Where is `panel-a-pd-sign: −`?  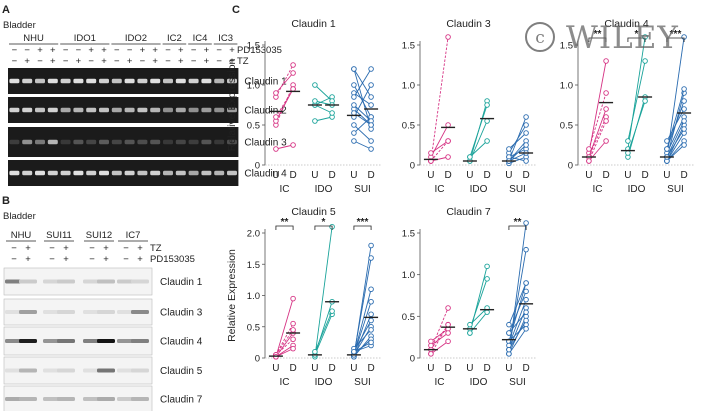
panel-a-pd-sign: − is located at coordinates (79, 50).